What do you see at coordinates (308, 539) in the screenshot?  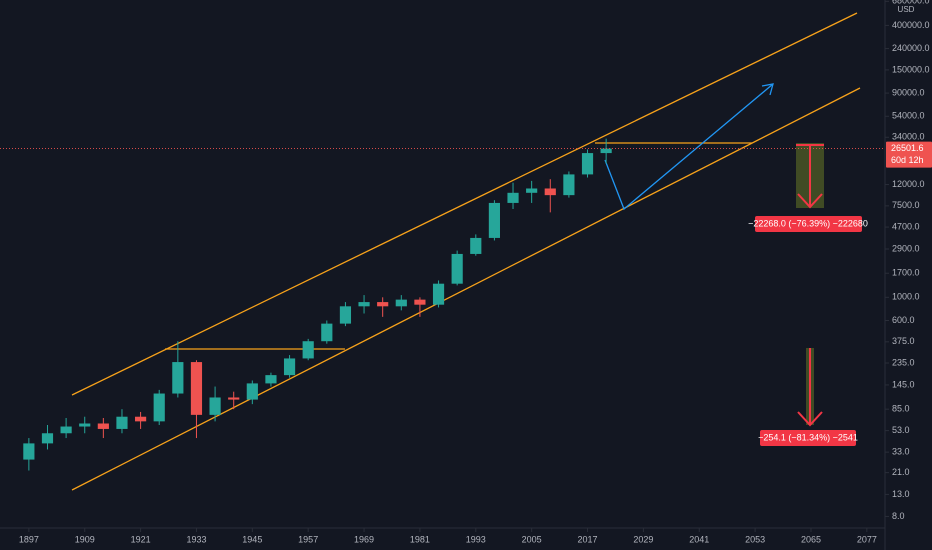 I see `x-tick-label: 1957` at bounding box center [308, 539].